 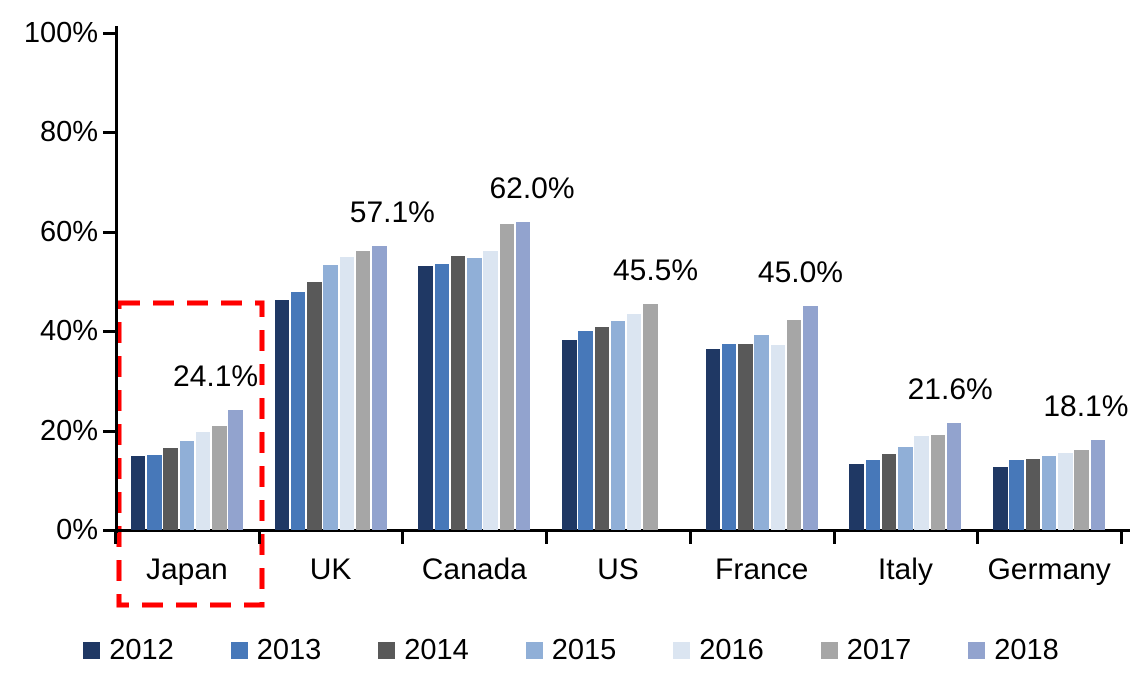 What do you see at coordinates (1065, 491) in the screenshot?
I see `bar-germany-2016` at bounding box center [1065, 491].